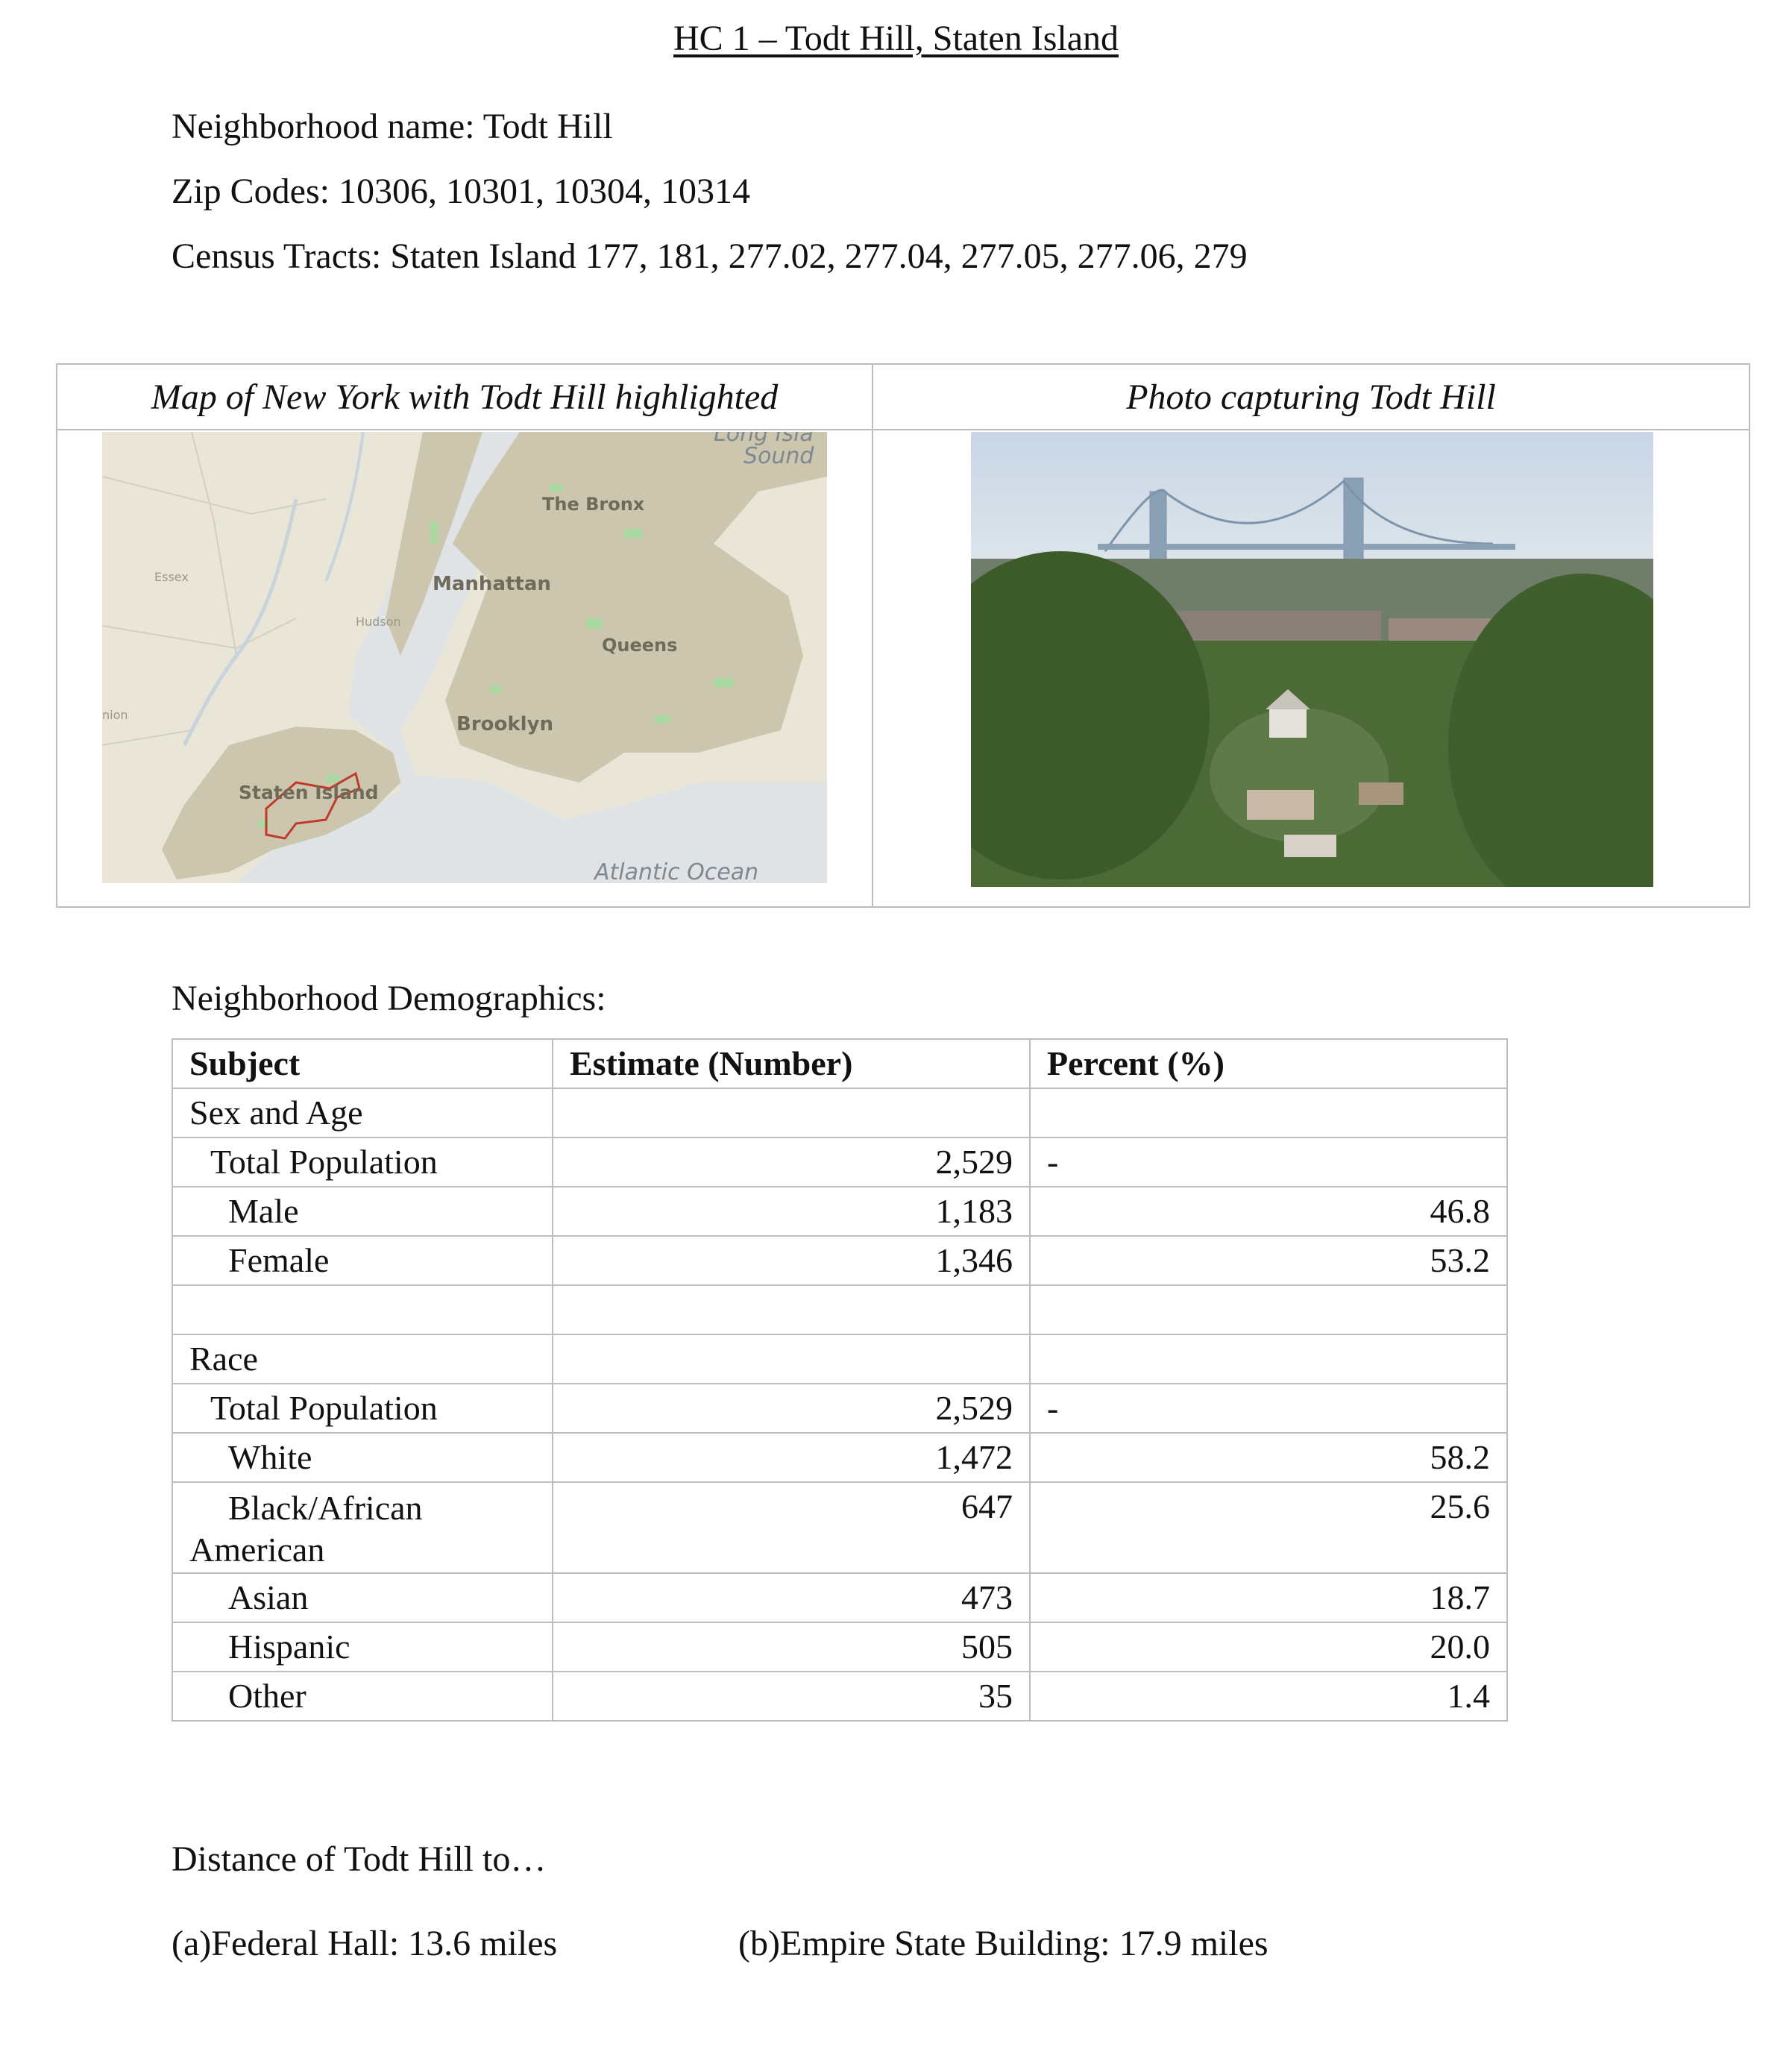 This screenshot has width=1792, height=2049. I want to click on row-percent: 46.8, so click(1268, 1211).